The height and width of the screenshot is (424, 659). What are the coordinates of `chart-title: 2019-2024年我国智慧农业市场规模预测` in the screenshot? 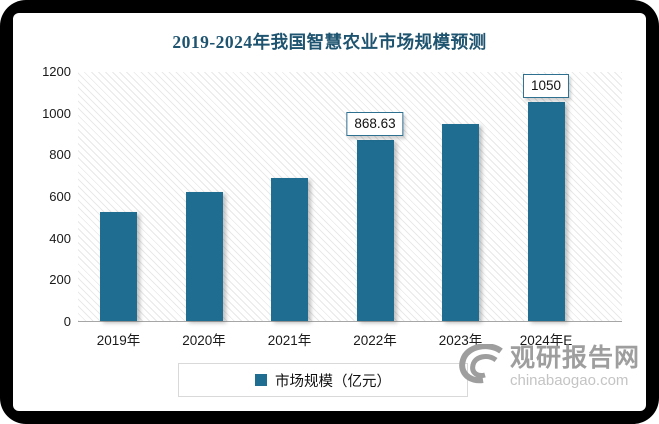 It's located at (329, 42).